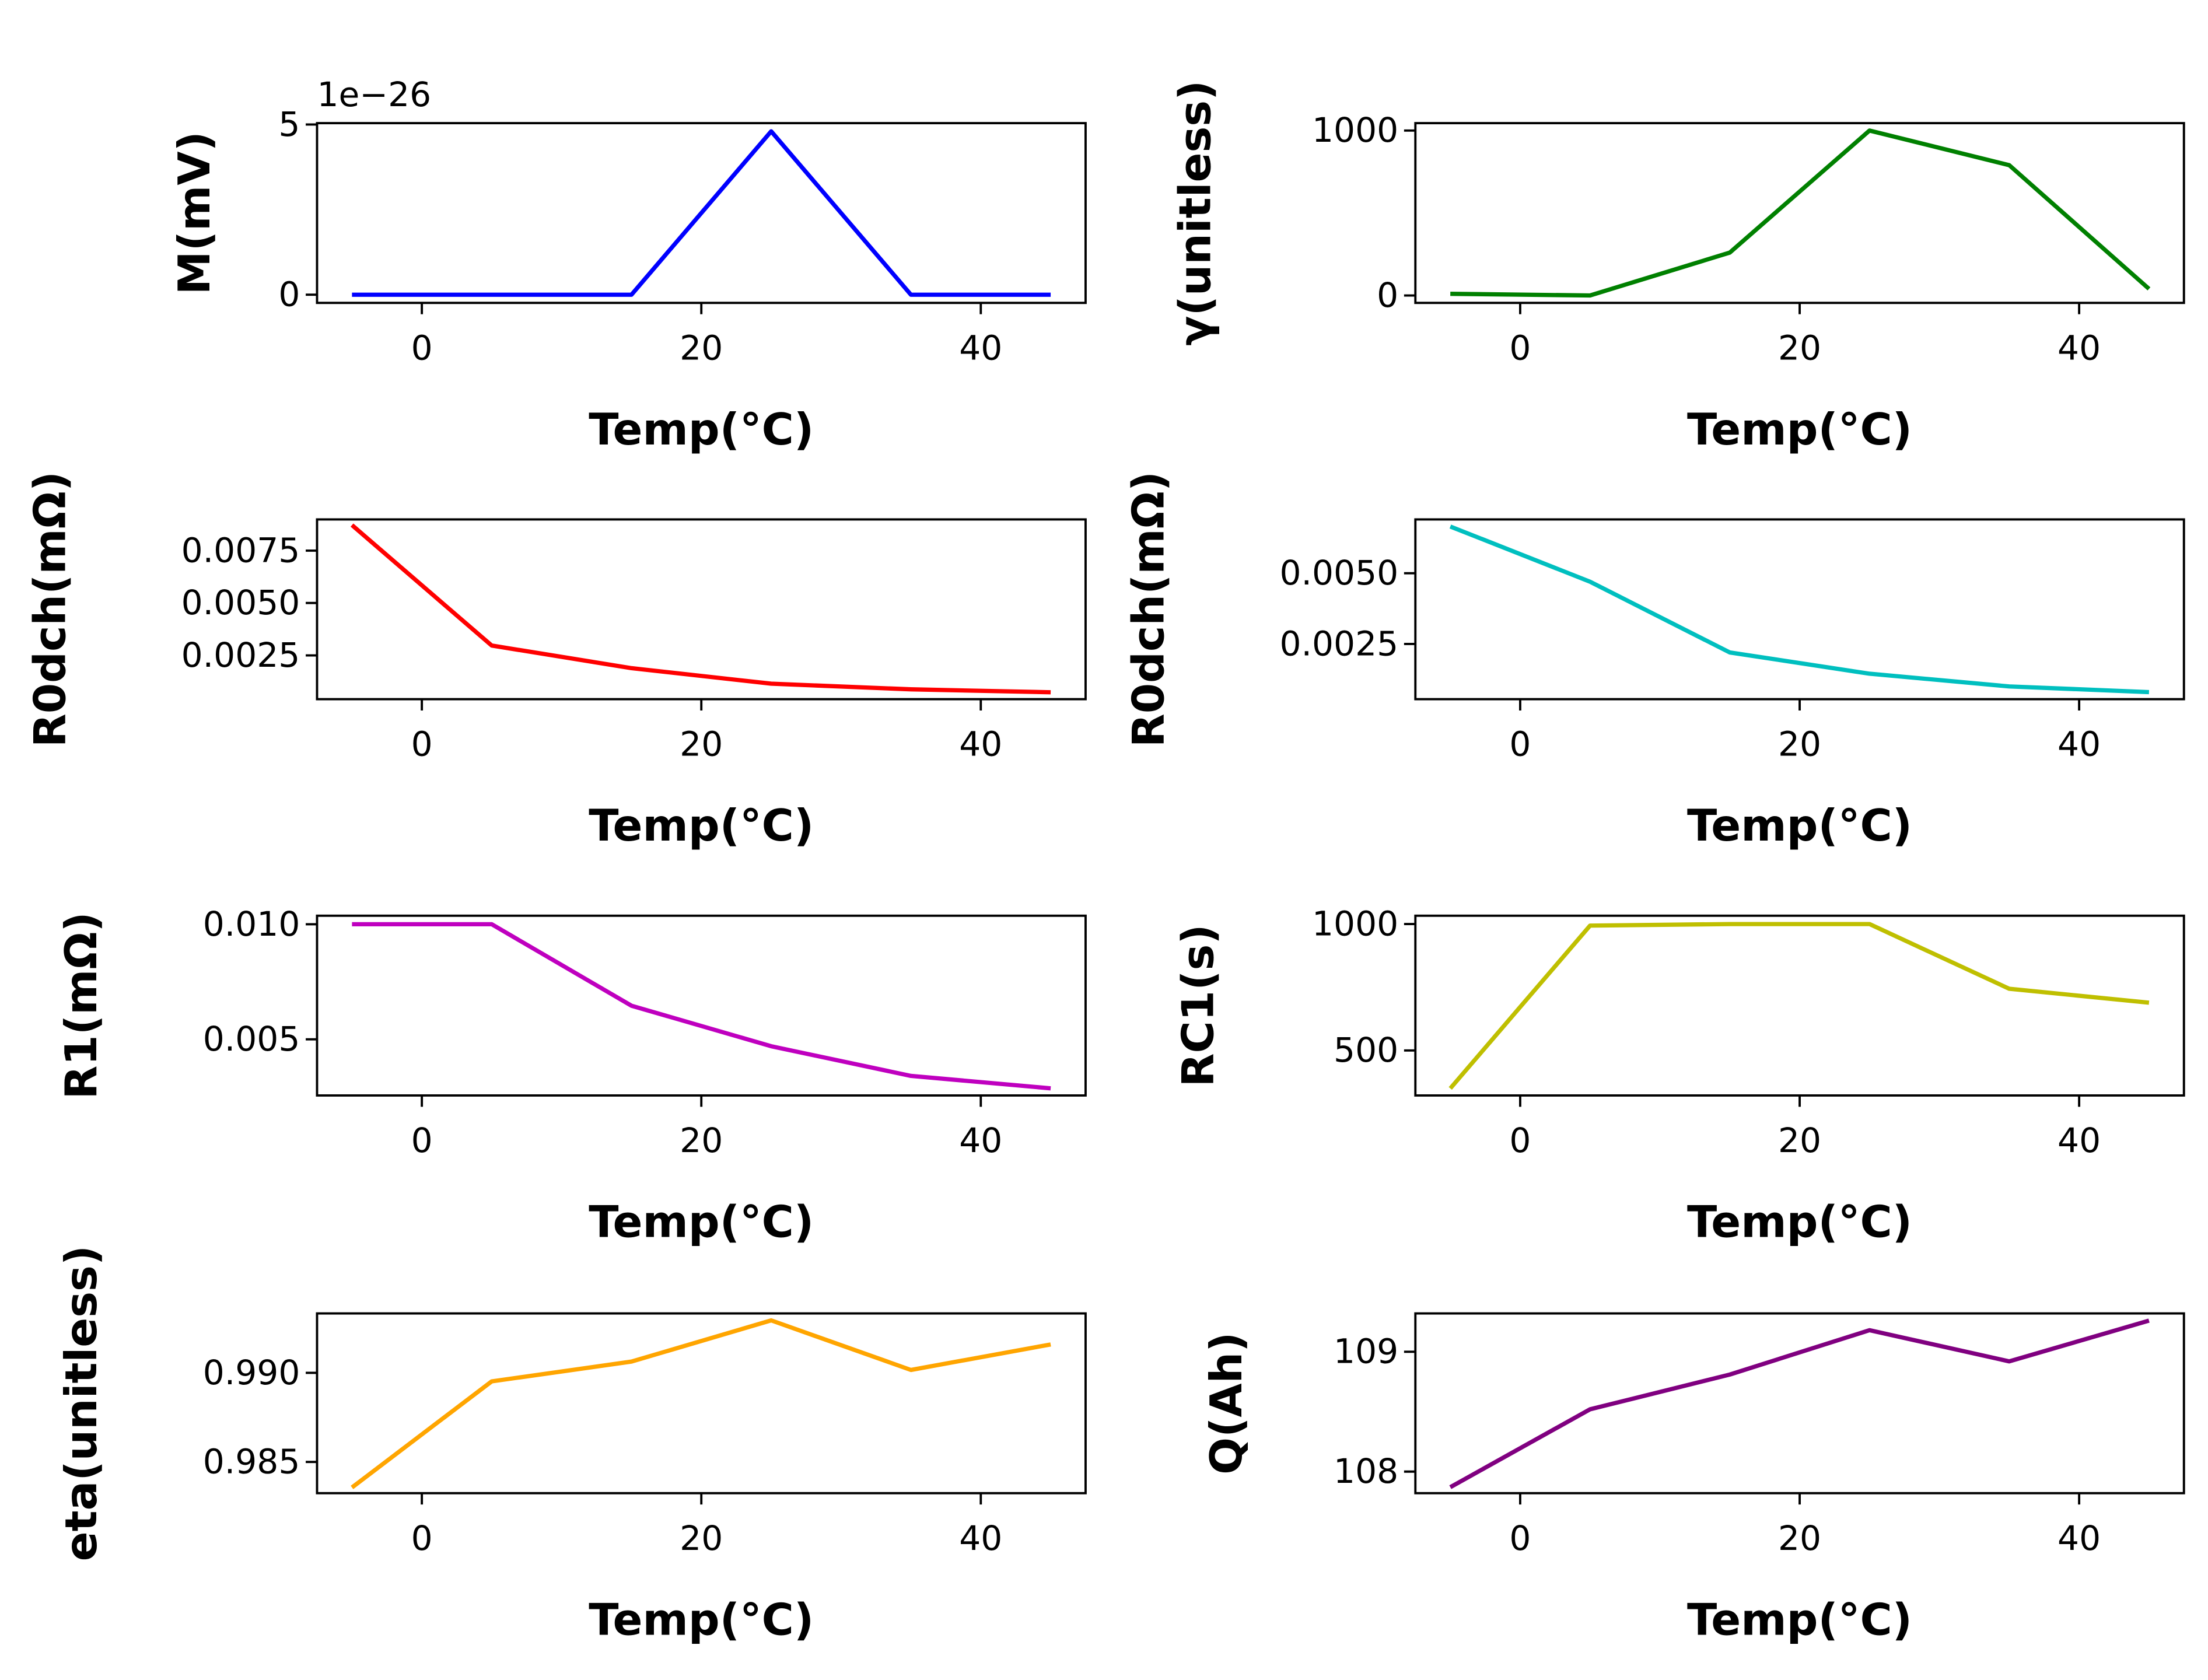 This screenshot has height=1680, width=2208. Describe the element at coordinates (1227, 1403) in the screenshot. I see `y-axis-label: Q(Ah)` at that location.